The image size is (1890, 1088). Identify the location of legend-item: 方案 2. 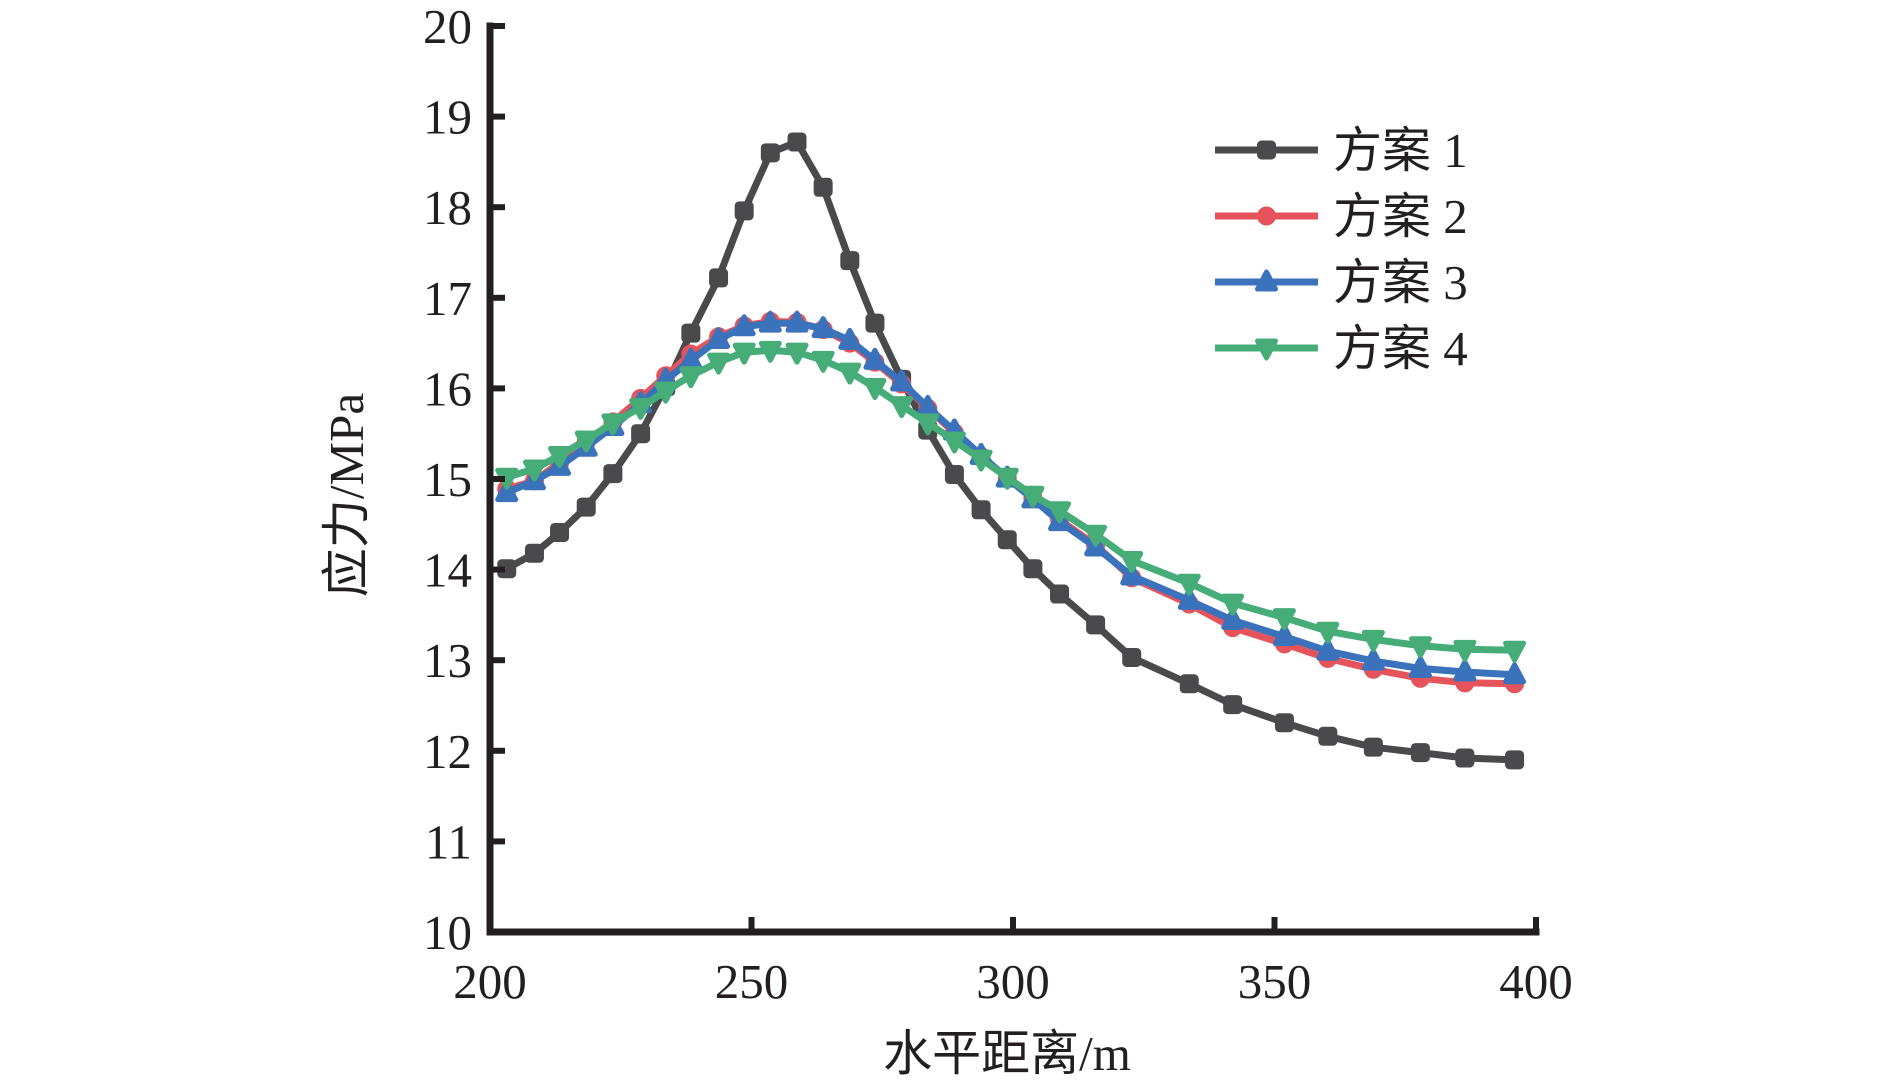
(1341, 216).